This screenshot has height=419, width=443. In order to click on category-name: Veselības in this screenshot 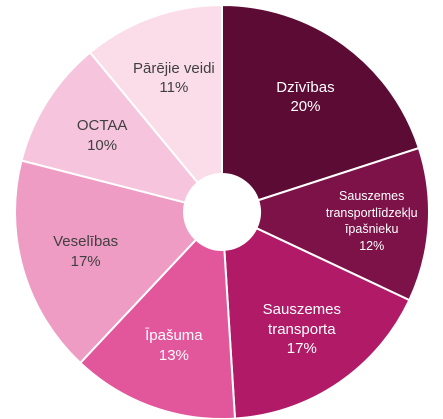, I will do `click(86, 242)`.